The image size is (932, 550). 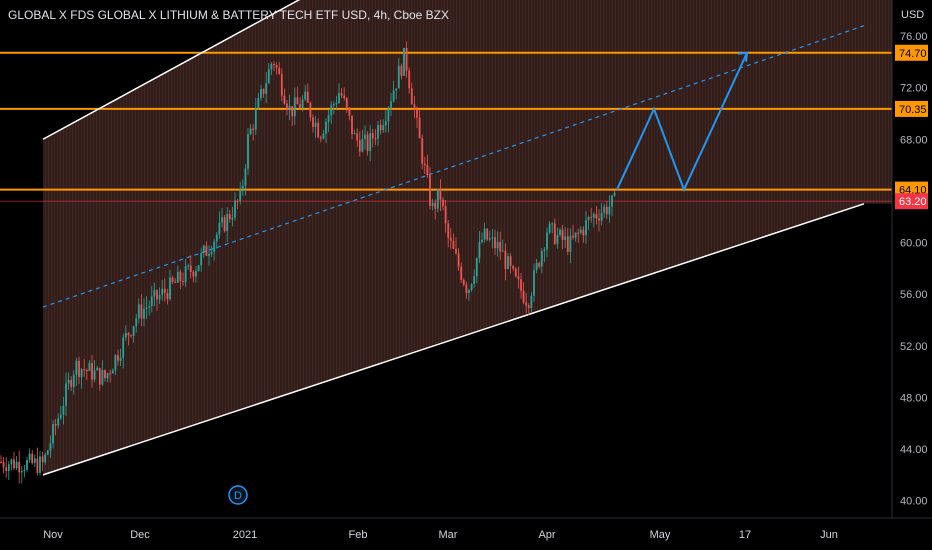 I want to click on y-tick-label-9: 40.00, so click(x=914, y=502).